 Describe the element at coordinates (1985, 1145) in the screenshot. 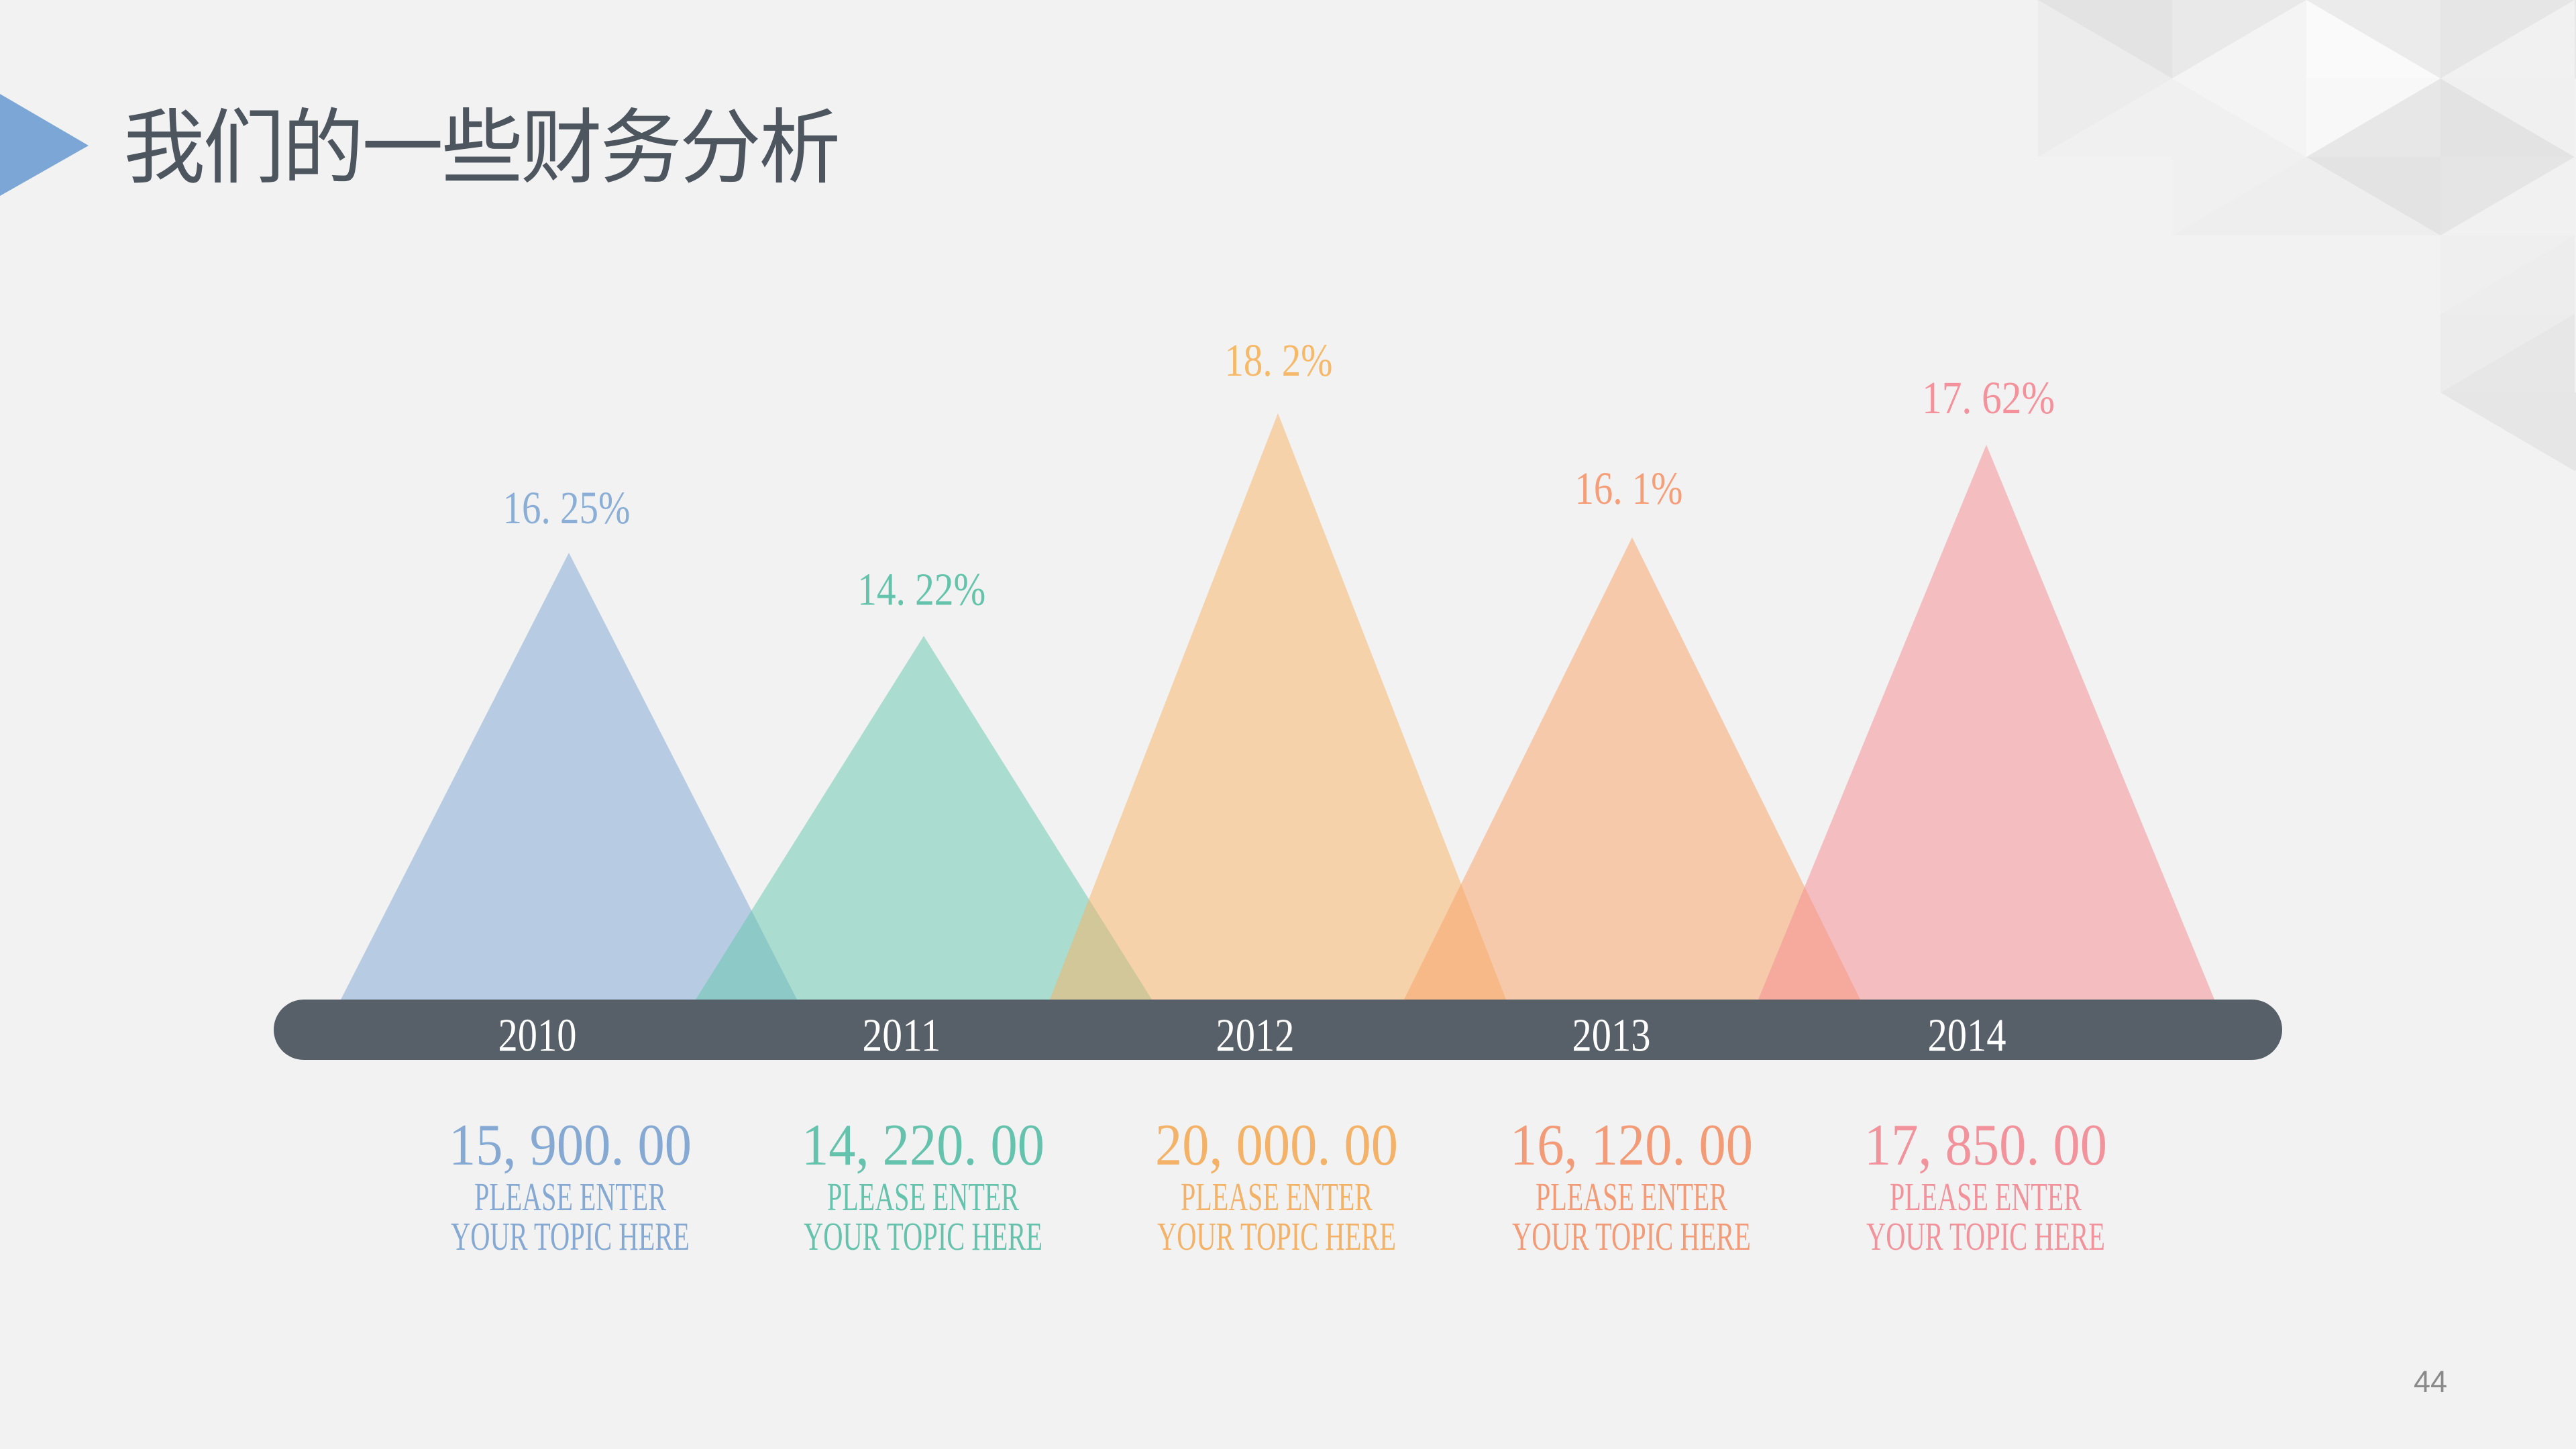

I see `svg-text: 17, 850. 00` at that location.